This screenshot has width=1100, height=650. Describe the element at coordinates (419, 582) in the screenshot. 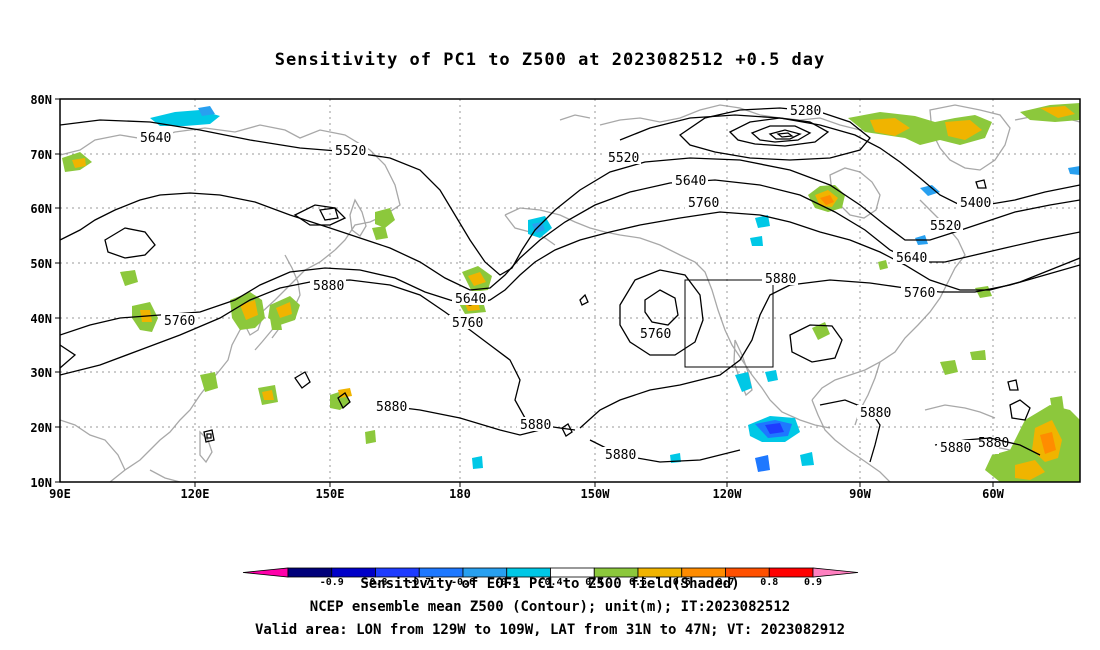

I see `colorbar-tick-label: -0.7` at that location.